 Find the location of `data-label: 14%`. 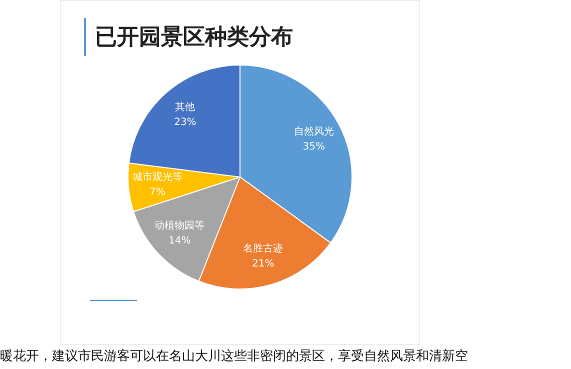

data-label: 14% is located at coordinates (179, 241).